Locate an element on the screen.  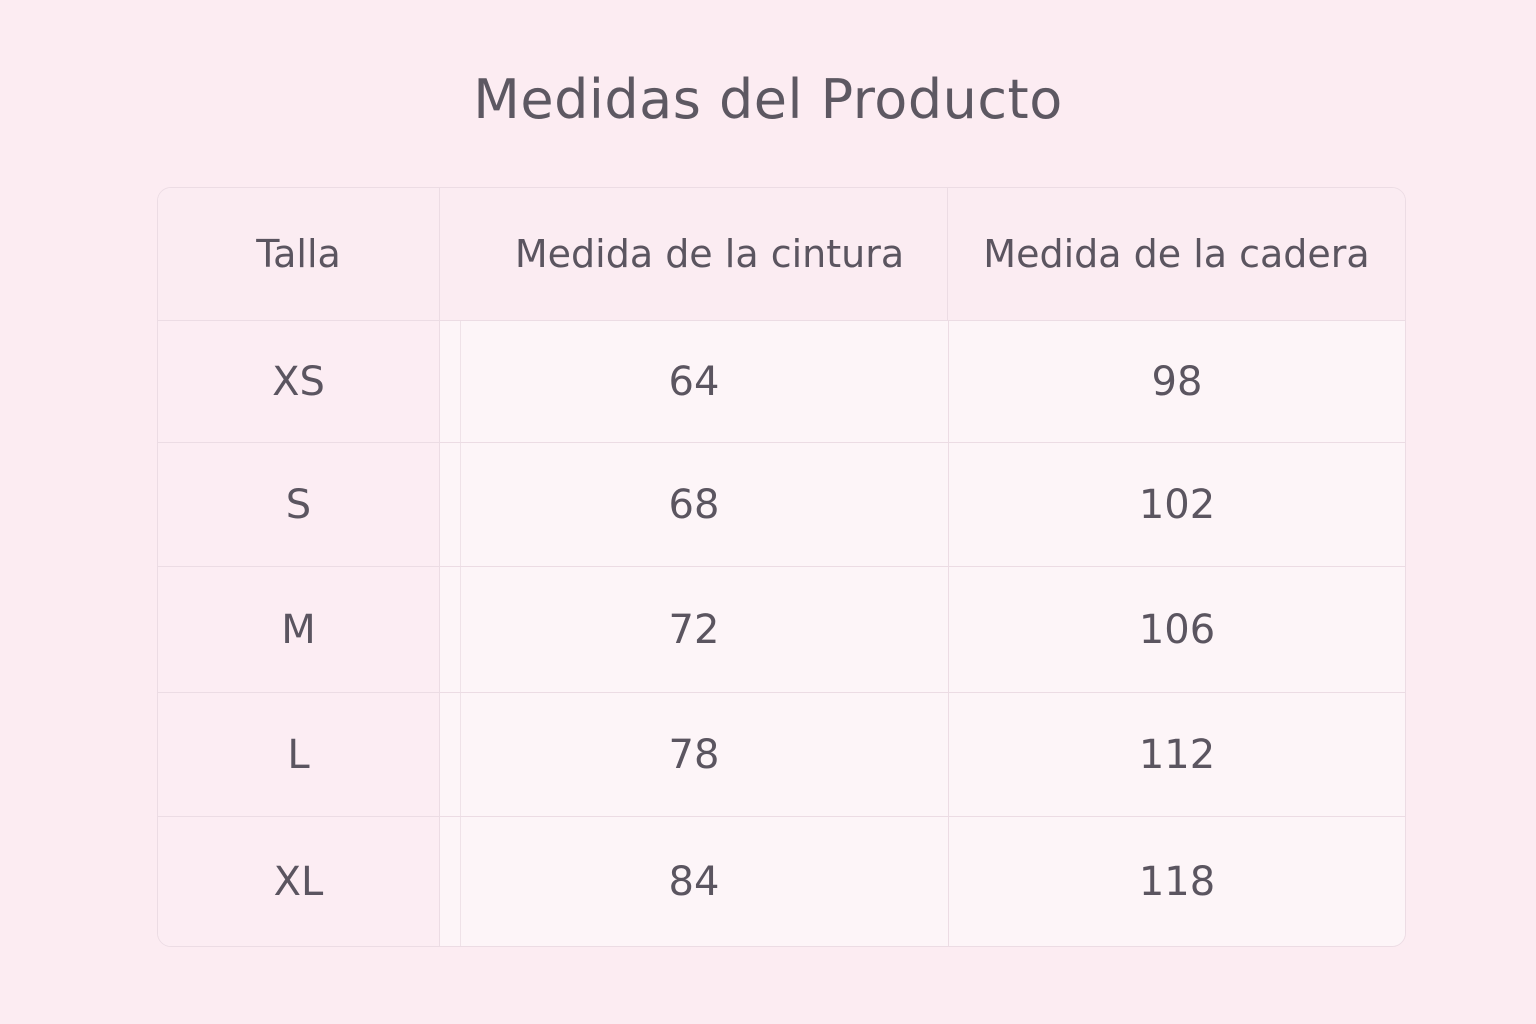
waist-cell: 84 is located at coordinates (694, 881).